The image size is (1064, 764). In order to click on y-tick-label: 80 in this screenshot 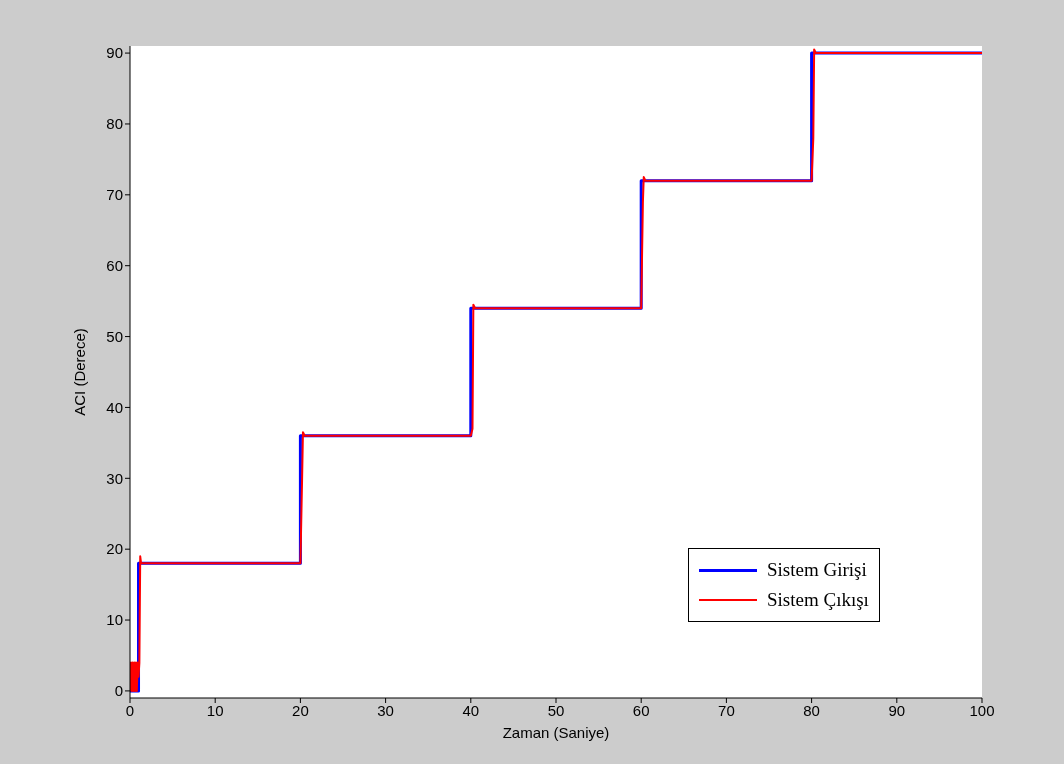, I will do `click(114, 124)`.